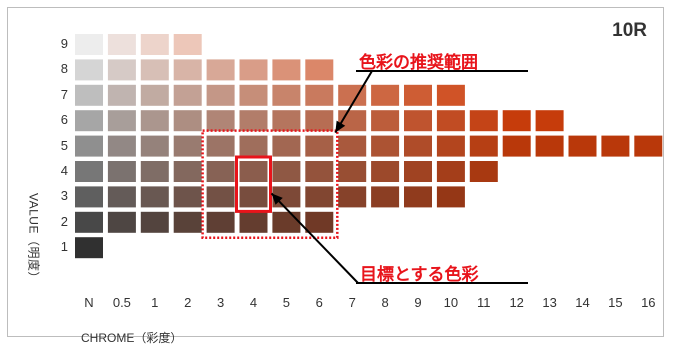  Describe the element at coordinates (629, 30) in the screenshot. I see `hue-label: 10R` at that location.